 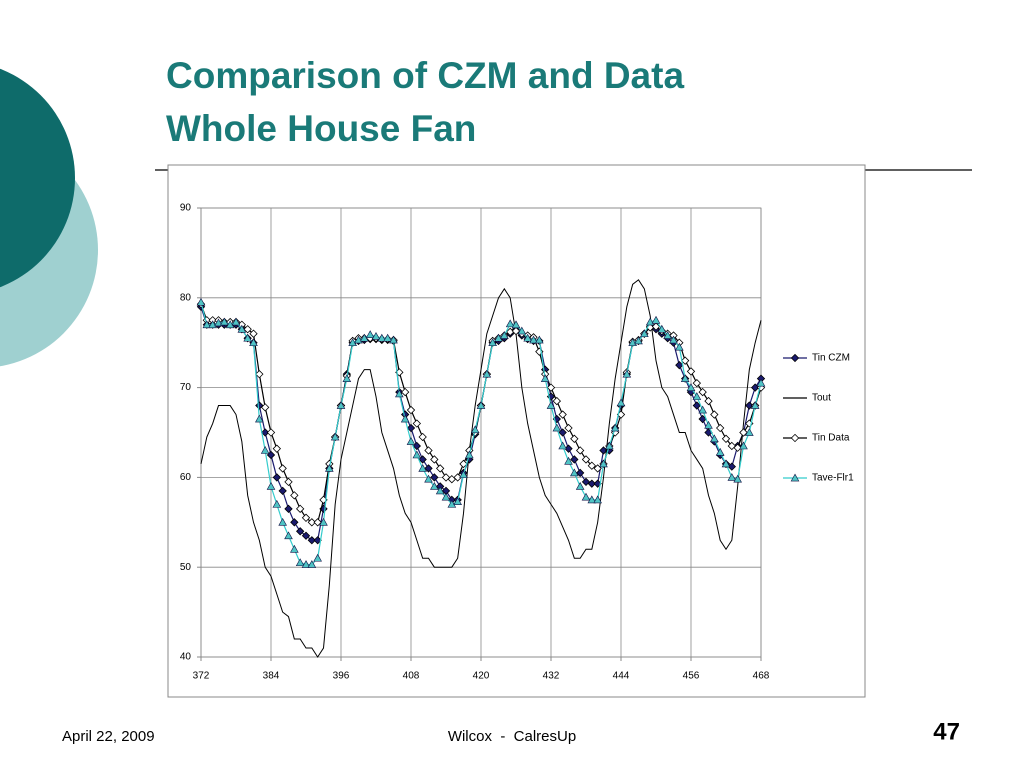 I want to click on x-tick-label: 444, so click(x=621, y=676).